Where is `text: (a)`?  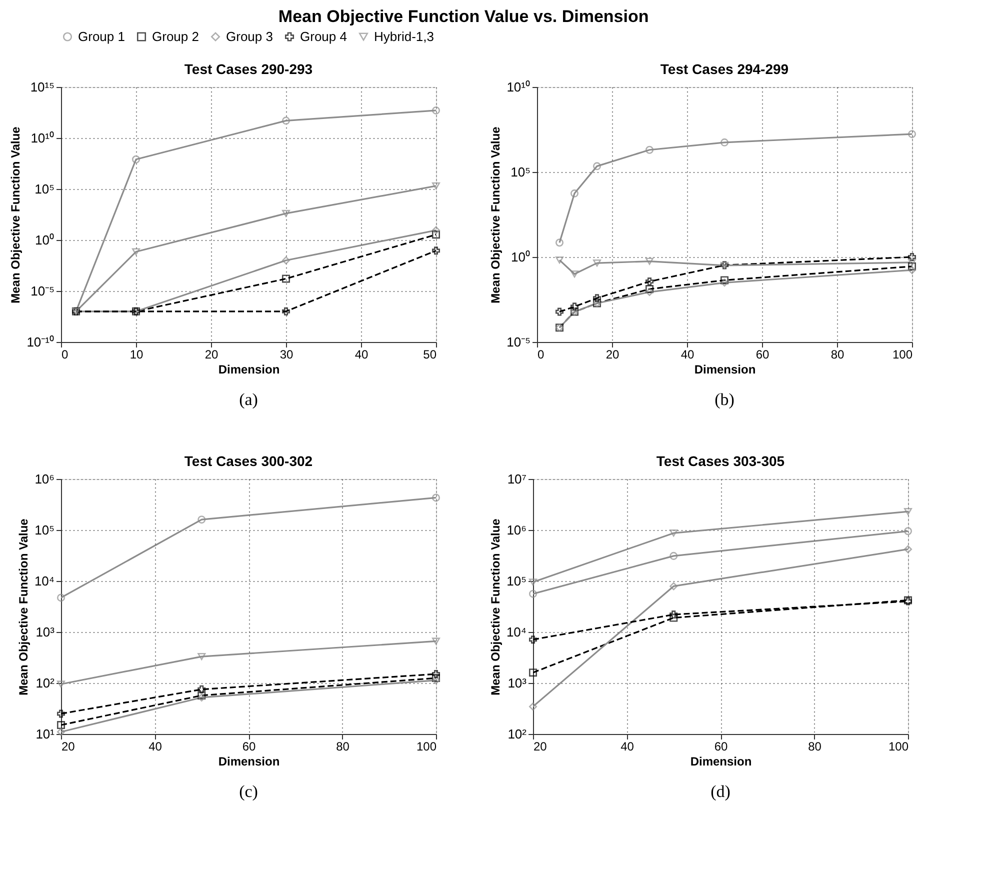
text: (a) is located at coordinates (248, 399).